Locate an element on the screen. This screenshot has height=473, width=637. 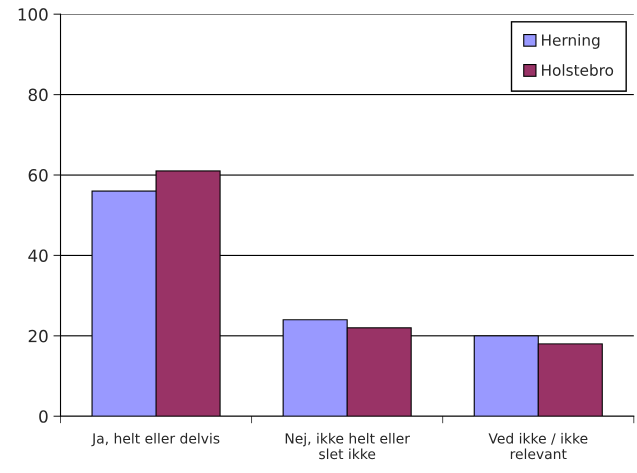
y-tick-label: 40 is located at coordinates (38, 255).